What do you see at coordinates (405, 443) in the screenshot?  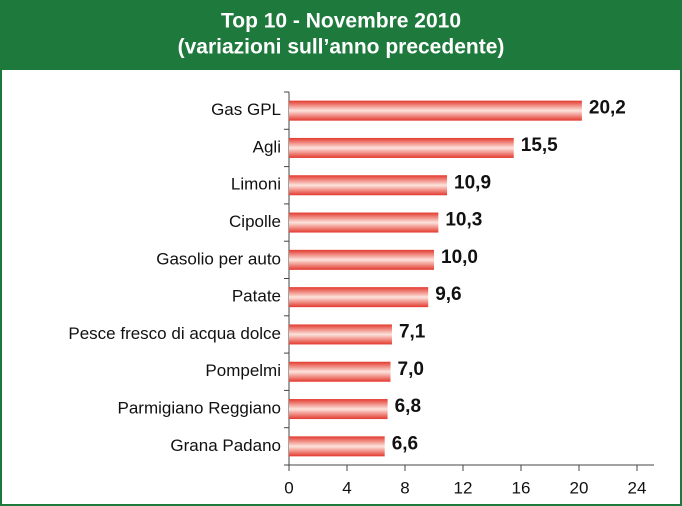 I see `value-label: 6,6` at bounding box center [405, 443].